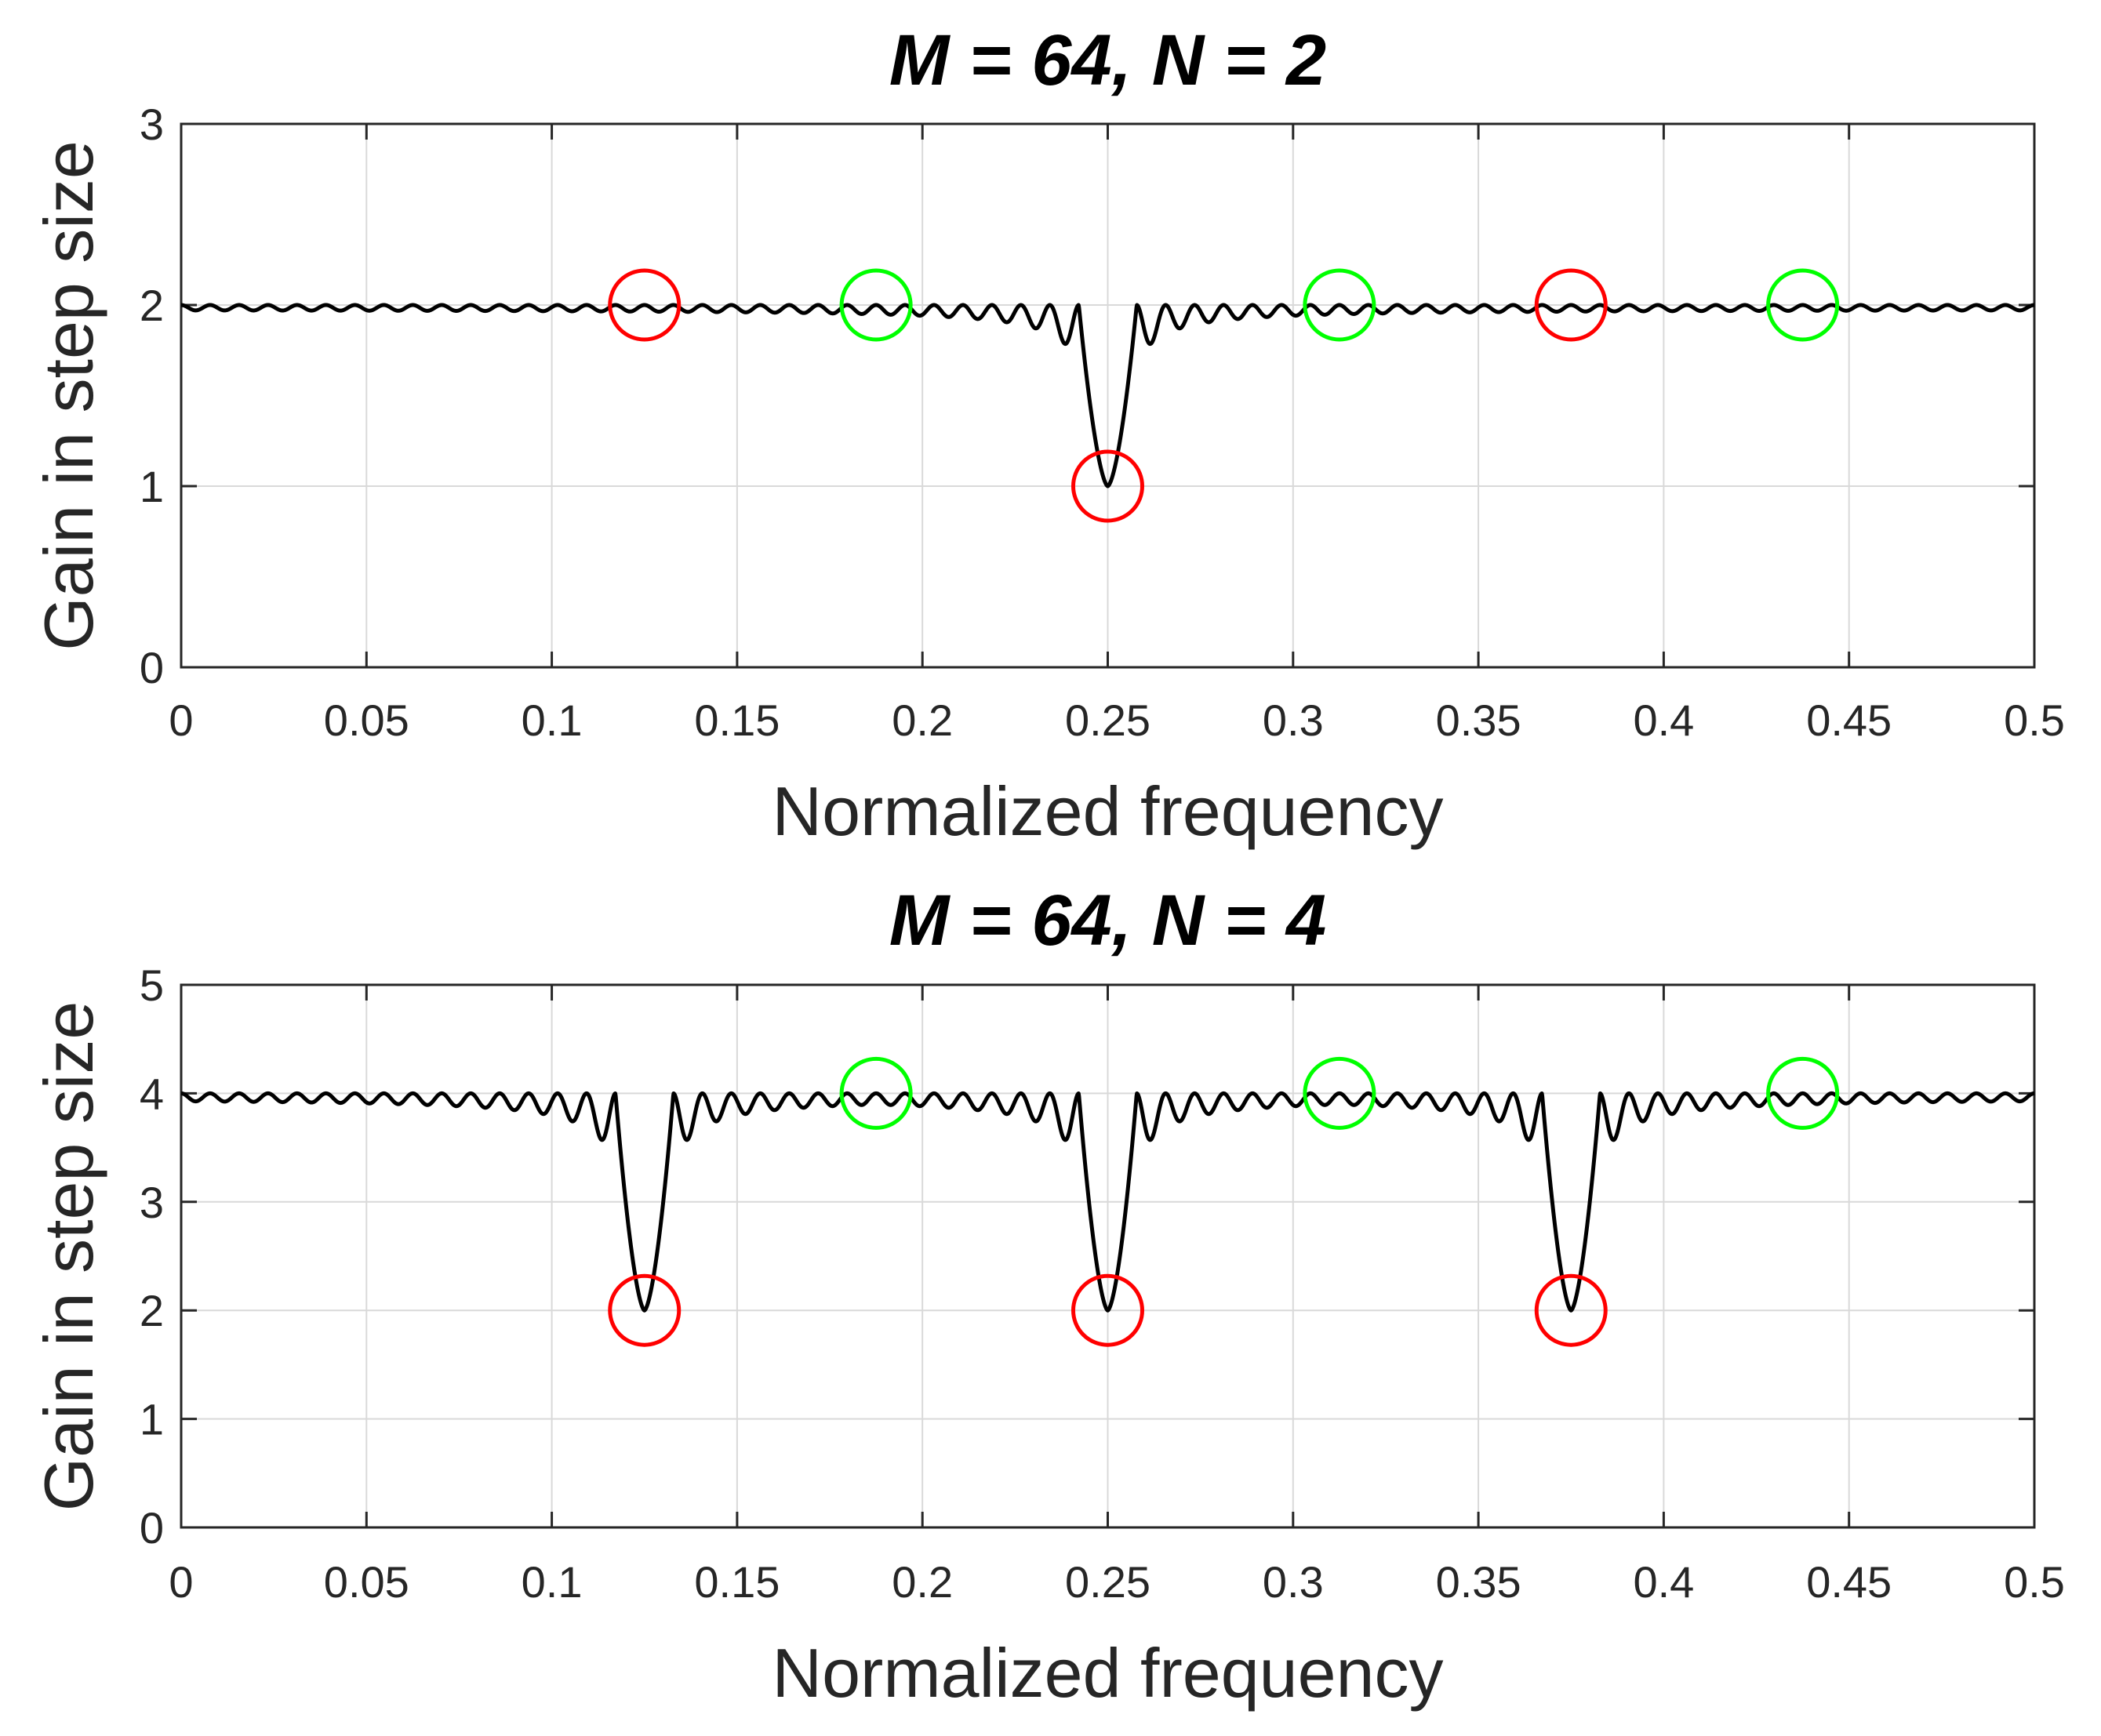 The image size is (2101, 1736). What do you see at coordinates (1107, 921) in the screenshot?
I see `chart-title: M = 64, N = 4` at bounding box center [1107, 921].